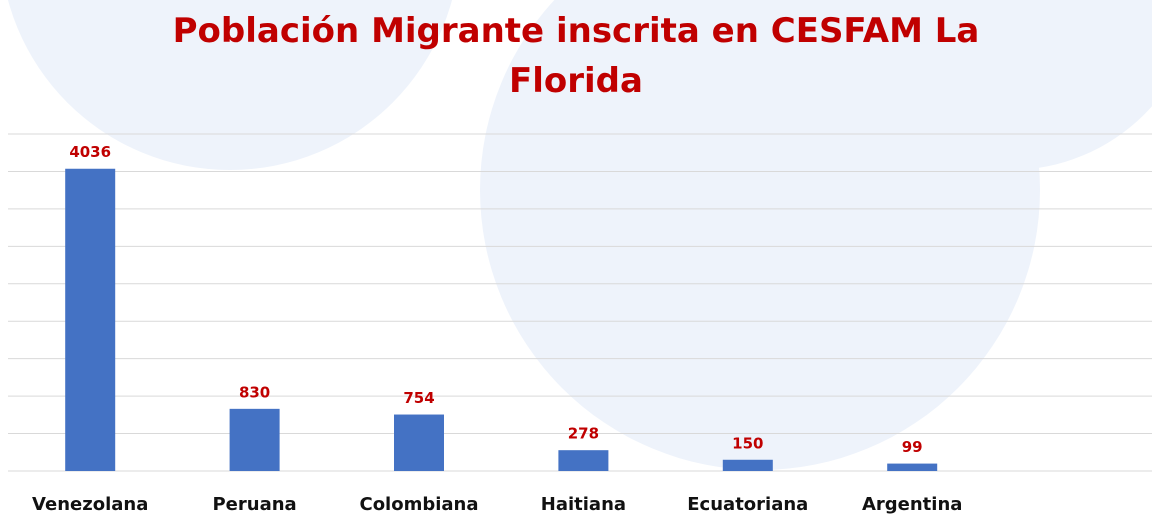 The width and height of the screenshot is (1152, 519). I want to click on data-label: 4036, so click(90, 152).